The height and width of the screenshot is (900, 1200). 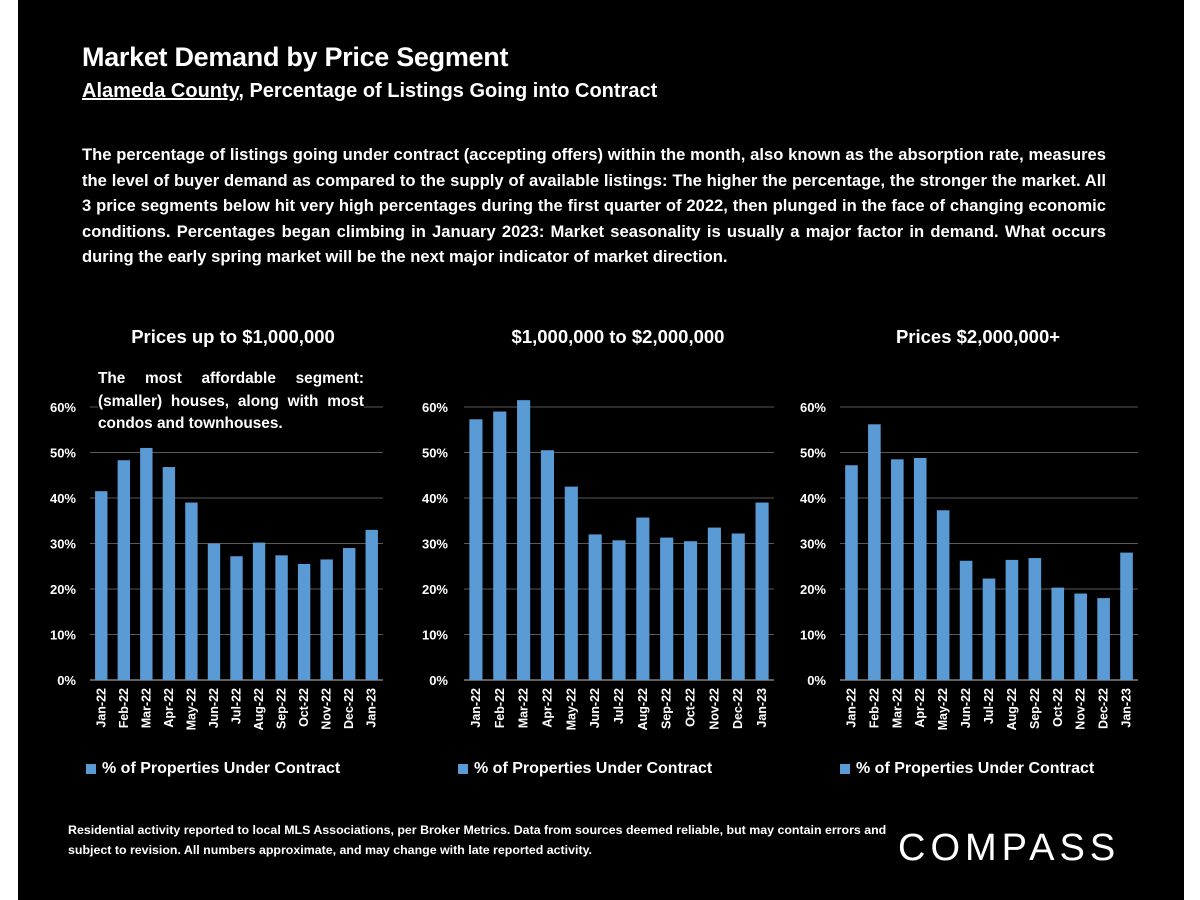 What do you see at coordinates (295, 57) in the screenshot?
I see `page-title: Market Demand by Price Segment` at bounding box center [295, 57].